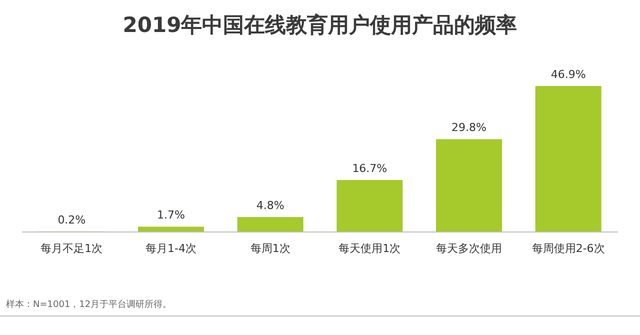 The height and width of the screenshot is (335, 640). Describe the element at coordinates (71, 248) in the screenshot. I see `x-tick-label: 每月不足1次` at that location.